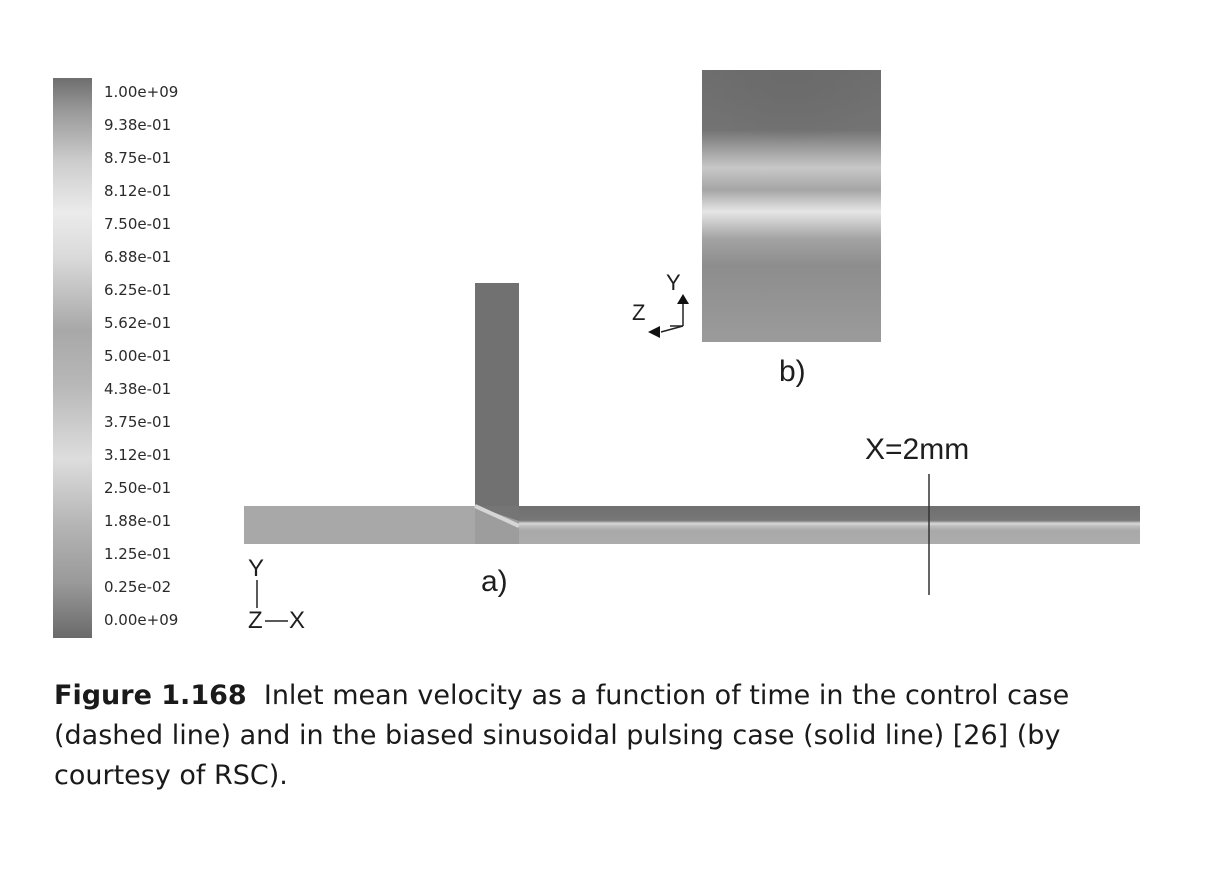  I want to click on axes-triad-b, so click(668, 316).